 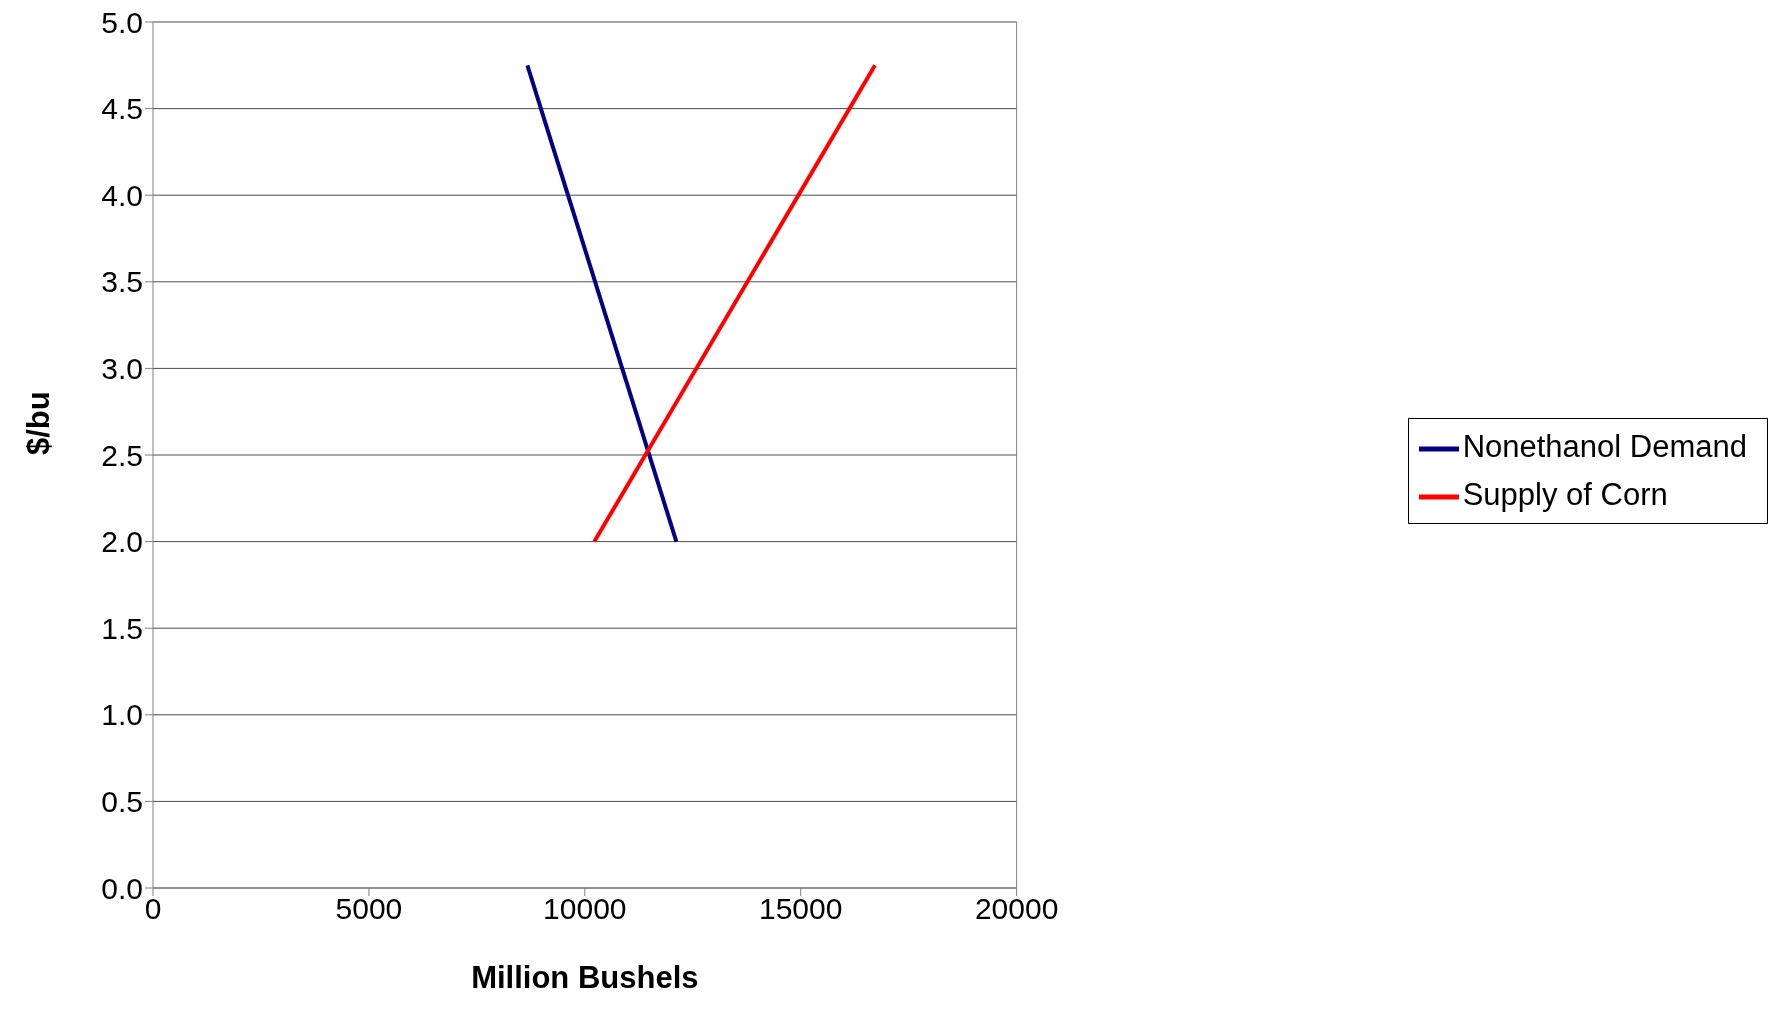 What do you see at coordinates (122, 455) in the screenshot?
I see `y-tick-label: 2.5` at bounding box center [122, 455].